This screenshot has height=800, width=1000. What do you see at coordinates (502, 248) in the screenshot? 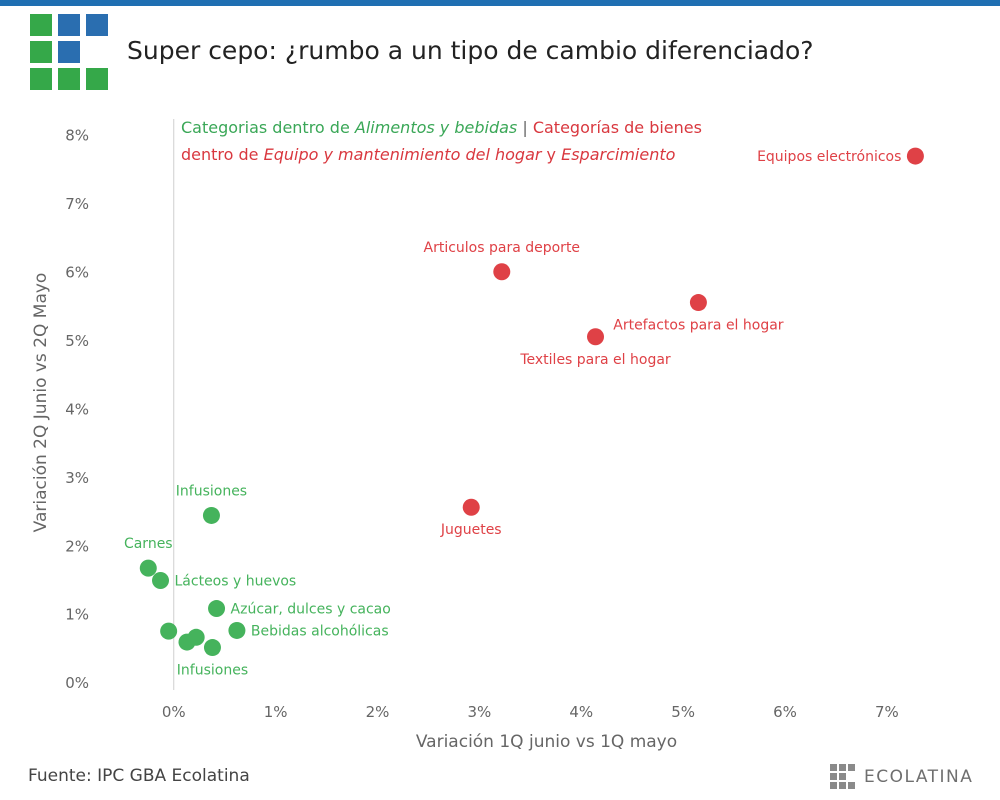
I see `data-label: Articulos para deporte` at bounding box center [502, 248].